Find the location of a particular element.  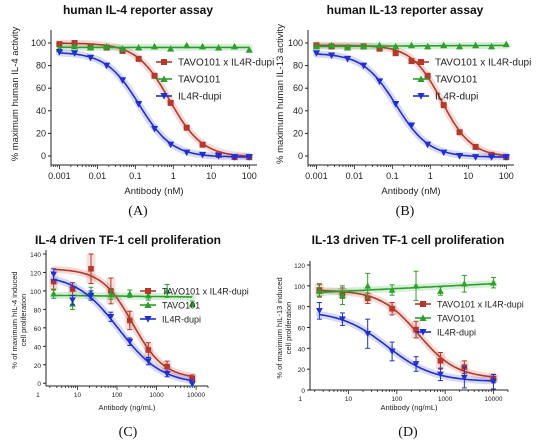

chart-title: IL-13 driven TF-1 cell proliferation is located at coordinates (408, 240).